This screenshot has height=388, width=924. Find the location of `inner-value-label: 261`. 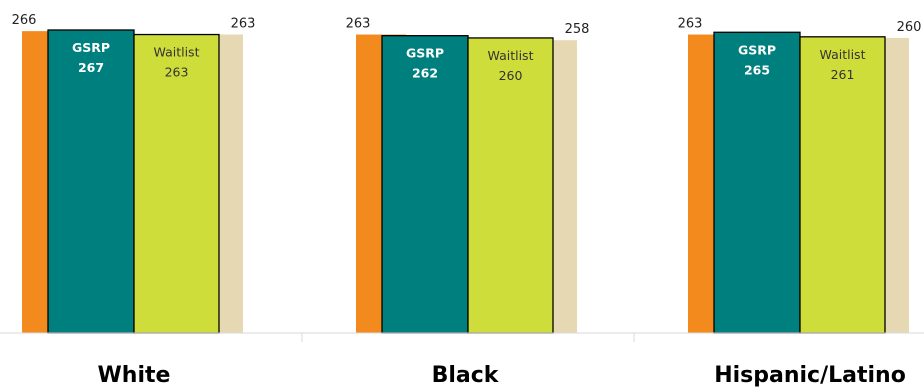

inner-value-label: 261 is located at coordinates (843, 74).